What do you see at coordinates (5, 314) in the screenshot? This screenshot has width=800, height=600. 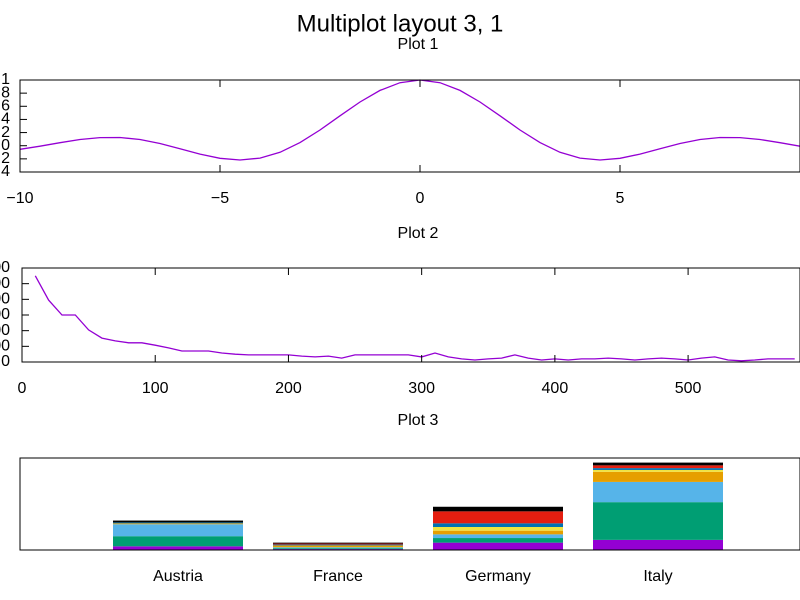 I see `y-tick-label: 600` at bounding box center [5, 314].